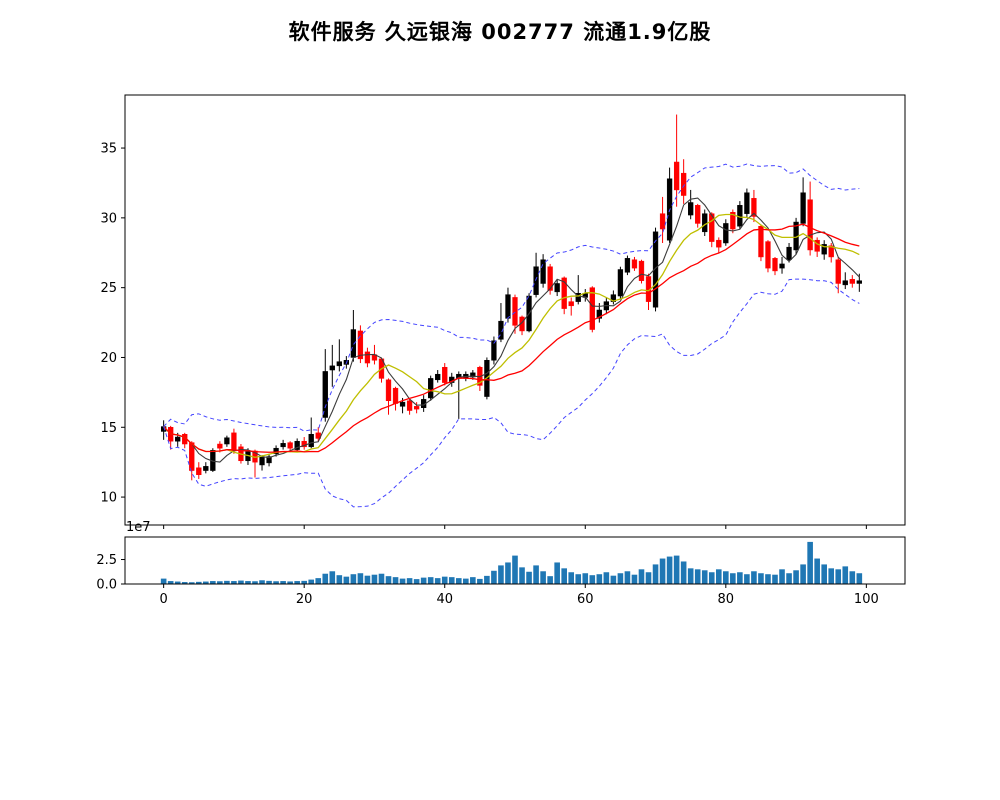 Image resolution: width=1000 pixels, height=800 pixels. Describe the element at coordinates (123, 556) in the screenshot. I see `volume-y-ticks: 0.0 2.5 1e7` at that location.